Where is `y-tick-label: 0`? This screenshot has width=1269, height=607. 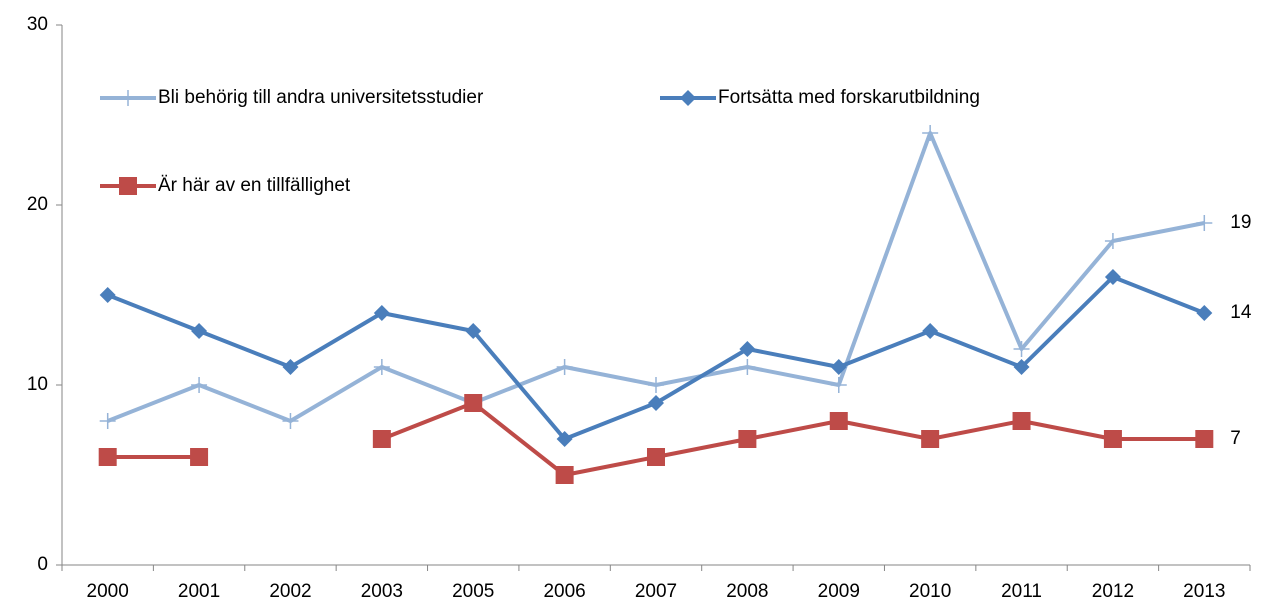
y-tick-label: 0 is located at coordinates (42, 564).